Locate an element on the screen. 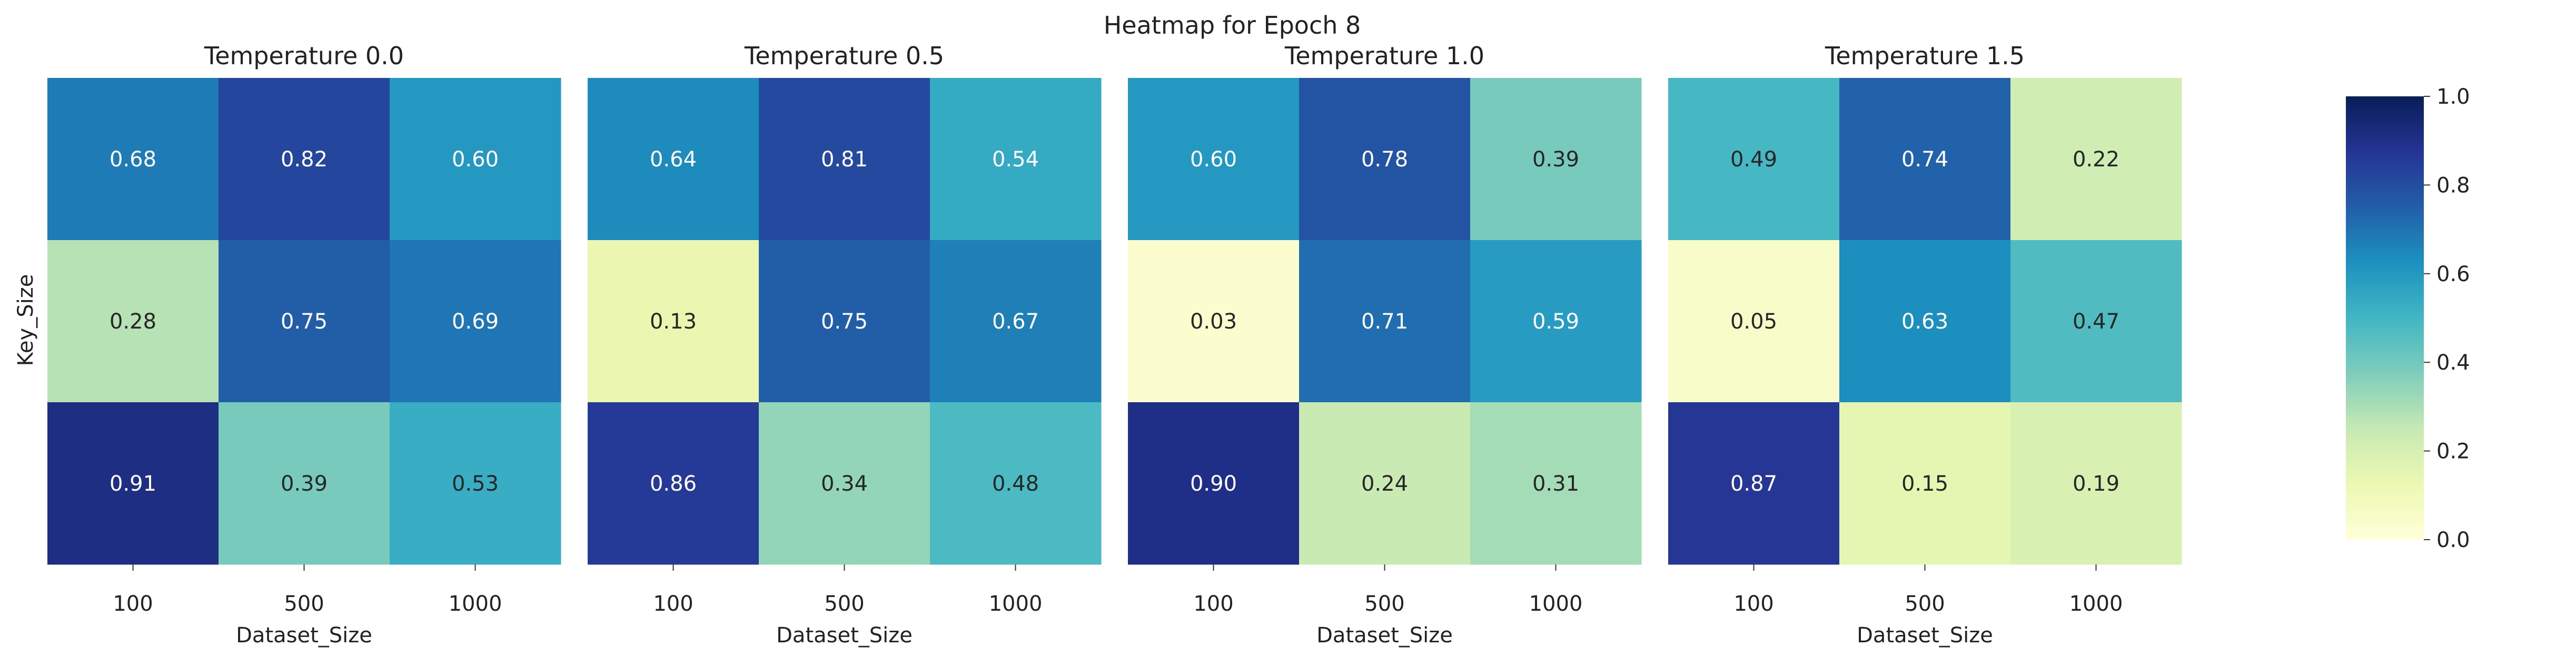 This screenshot has height=666, width=2576. cell-value-label: 0.81 is located at coordinates (844, 159).